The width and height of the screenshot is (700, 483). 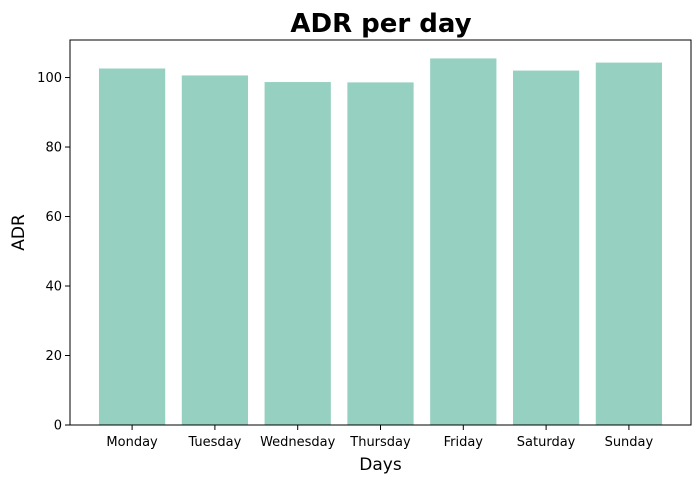 What do you see at coordinates (53, 148) in the screenshot?
I see `y-tick-label: 80` at bounding box center [53, 148].